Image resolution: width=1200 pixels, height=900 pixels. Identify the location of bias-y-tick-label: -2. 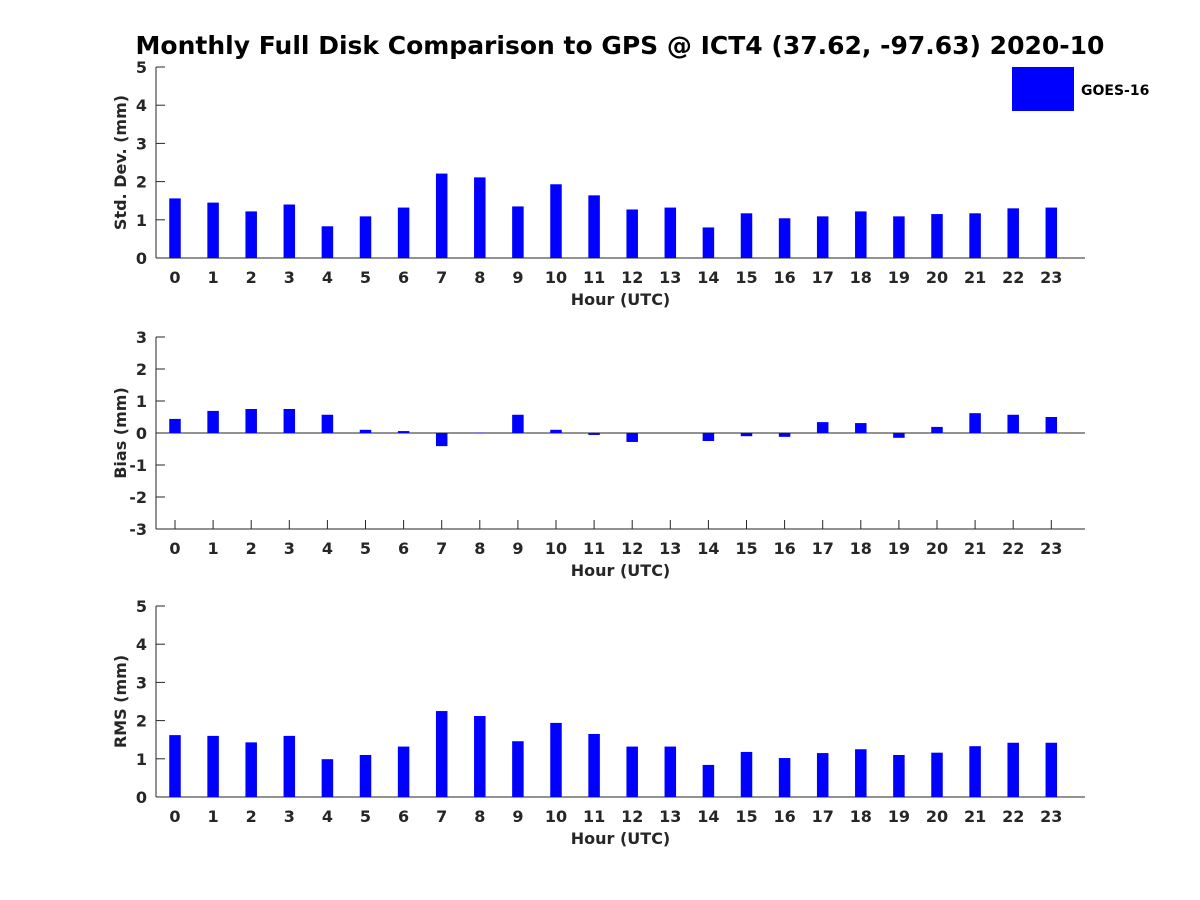
(138, 497).